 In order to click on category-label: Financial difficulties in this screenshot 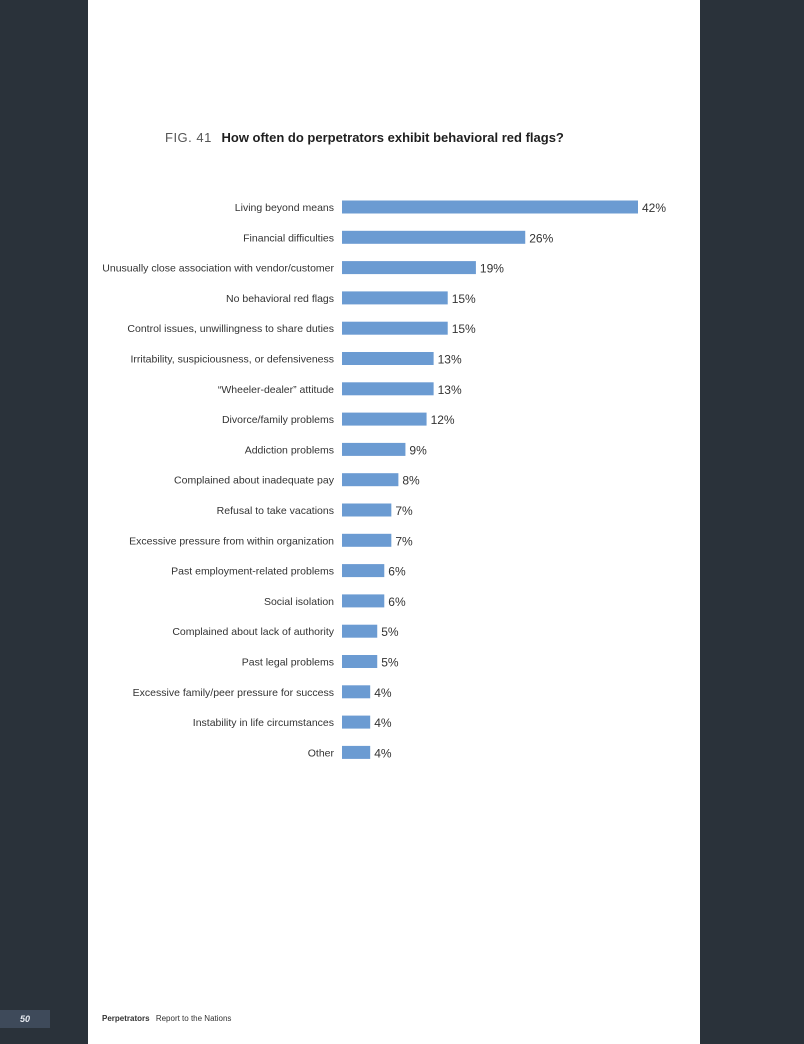, I will do `click(288, 238)`.